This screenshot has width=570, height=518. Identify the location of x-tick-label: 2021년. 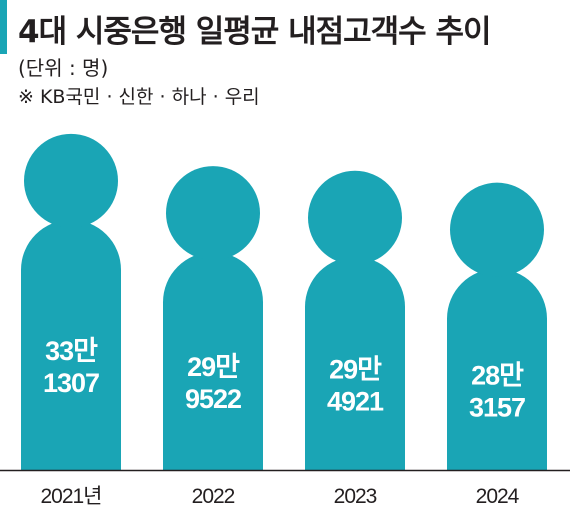
(70, 496).